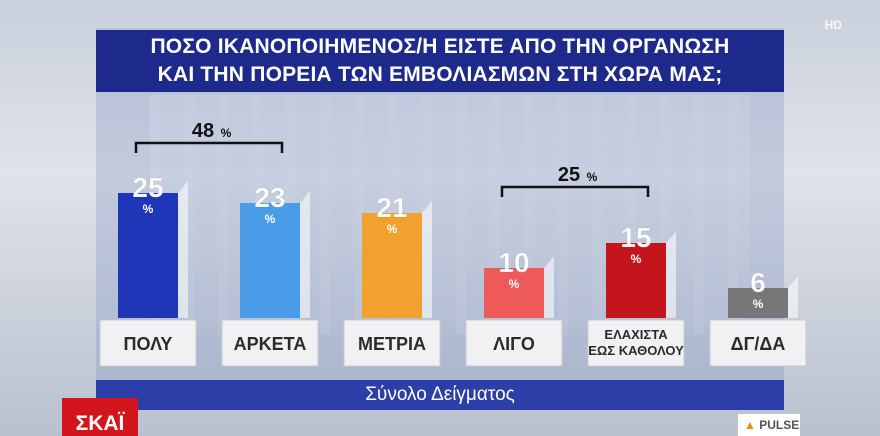  What do you see at coordinates (513, 262) in the screenshot?
I see `bar-value-label: 10` at bounding box center [513, 262].